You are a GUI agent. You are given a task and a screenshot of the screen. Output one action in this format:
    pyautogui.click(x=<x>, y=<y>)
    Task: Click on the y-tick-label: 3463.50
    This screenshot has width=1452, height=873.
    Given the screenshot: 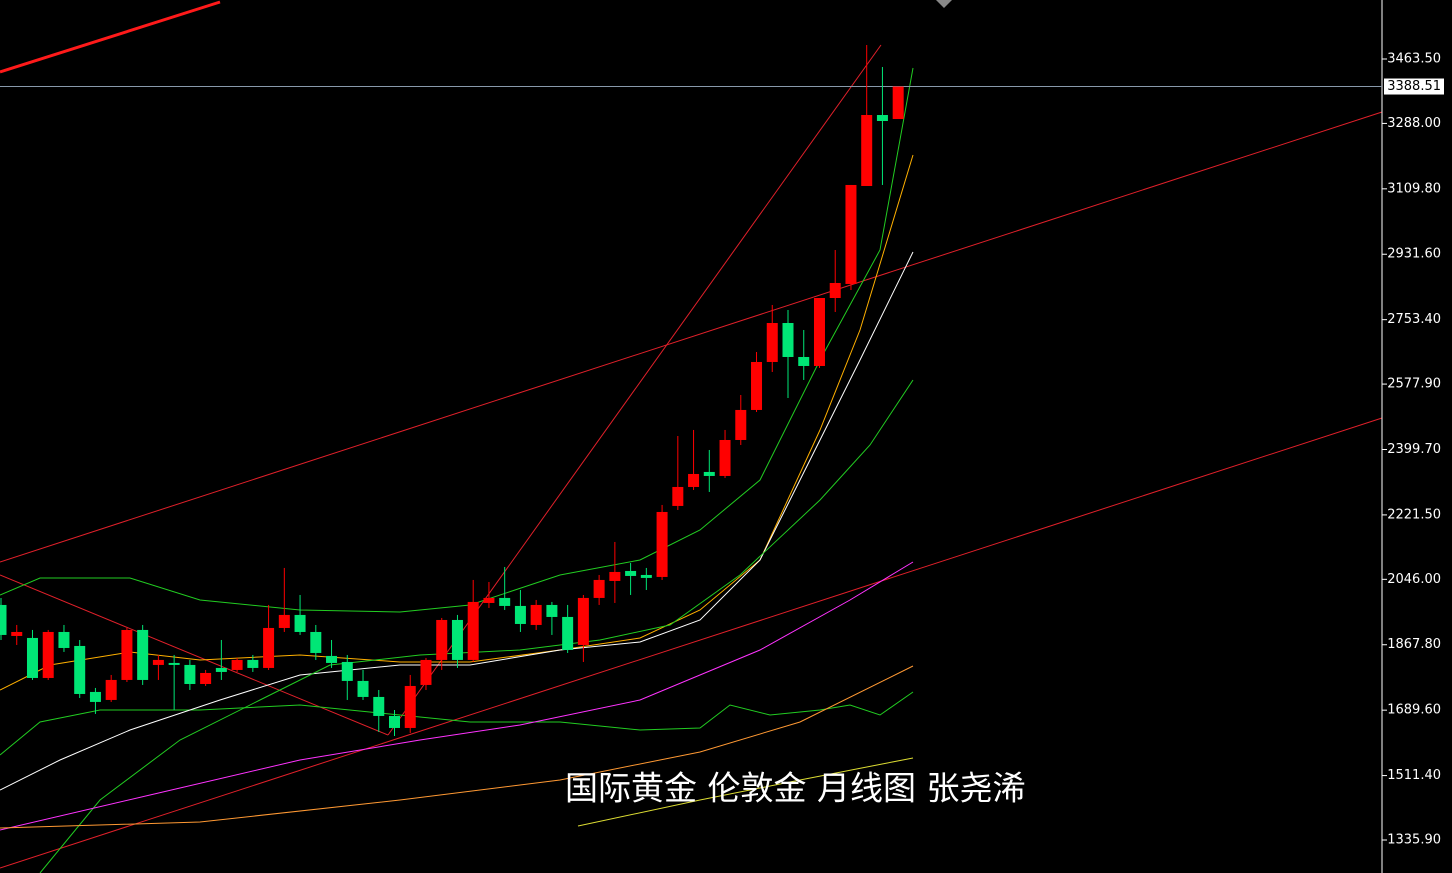 What is the action you would take?
    pyautogui.click(x=1414, y=58)
    